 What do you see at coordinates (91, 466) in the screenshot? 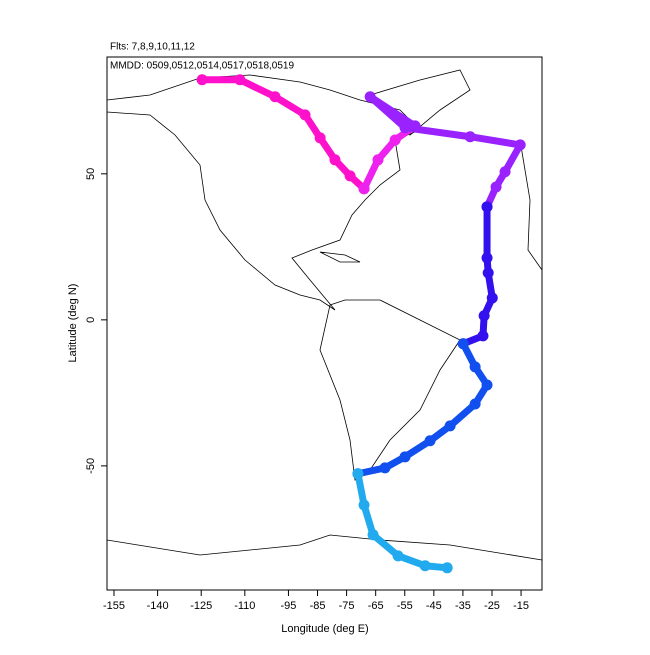
I see `y-tick-label: -50` at bounding box center [91, 466].